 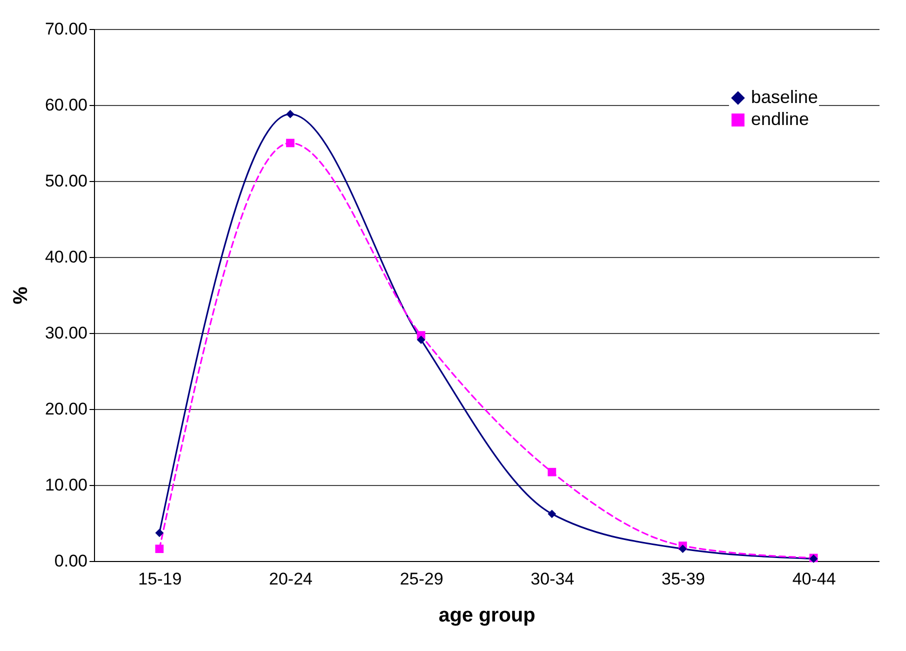 What do you see at coordinates (784, 97) in the screenshot?
I see `legend-label: baseline` at bounding box center [784, 97].